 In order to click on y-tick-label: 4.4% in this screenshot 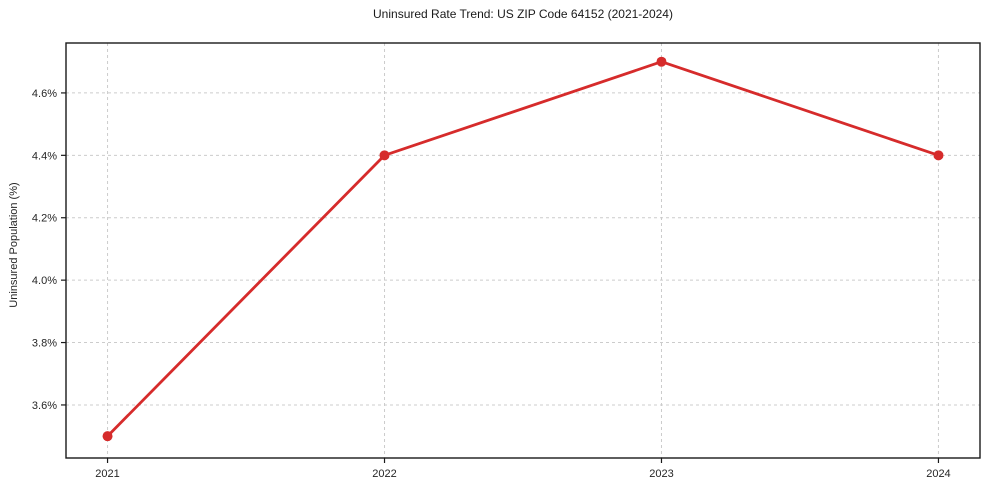, I will do `click(44, 156)`.